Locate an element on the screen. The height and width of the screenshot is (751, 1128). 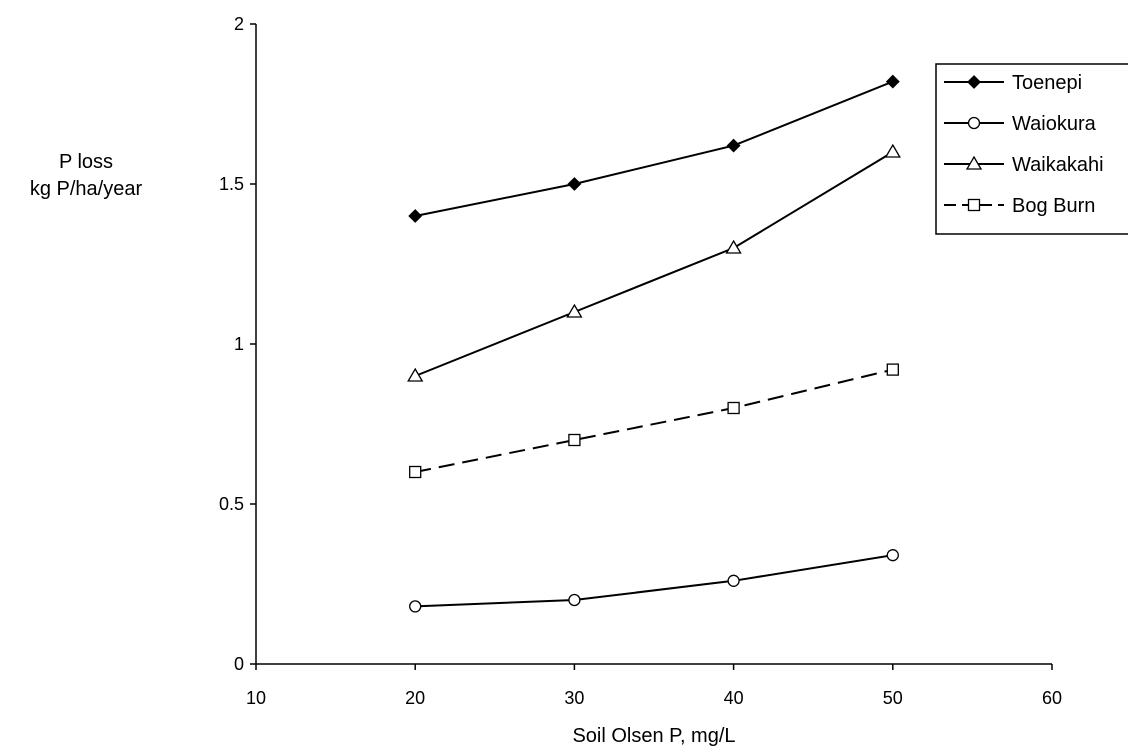
y-tick-label: 1 is located at coordinates (239, 344).